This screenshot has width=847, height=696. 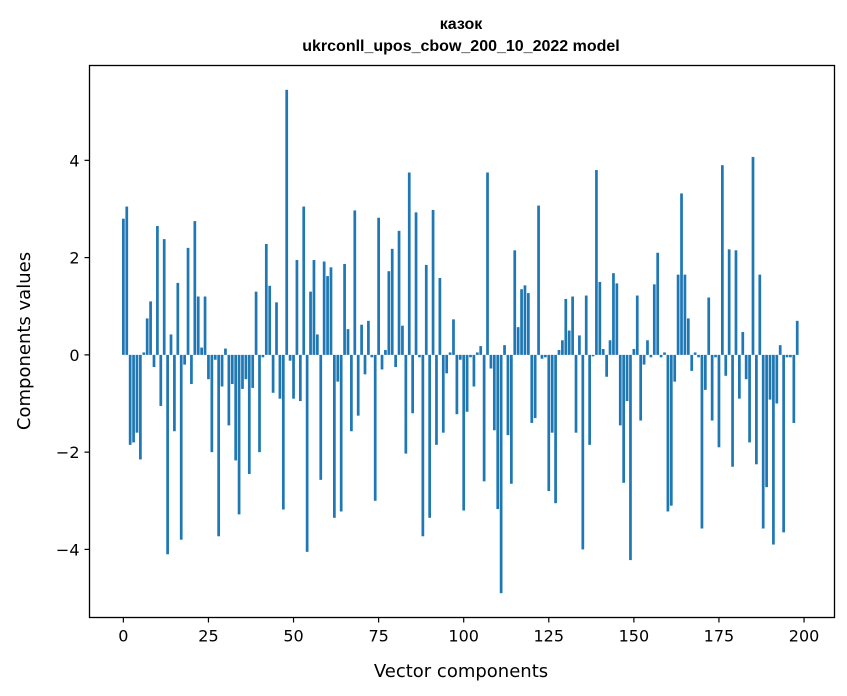 I want to click on y-axis-ticks: −4 −2 0 2 4, so click(x=73, y=355).